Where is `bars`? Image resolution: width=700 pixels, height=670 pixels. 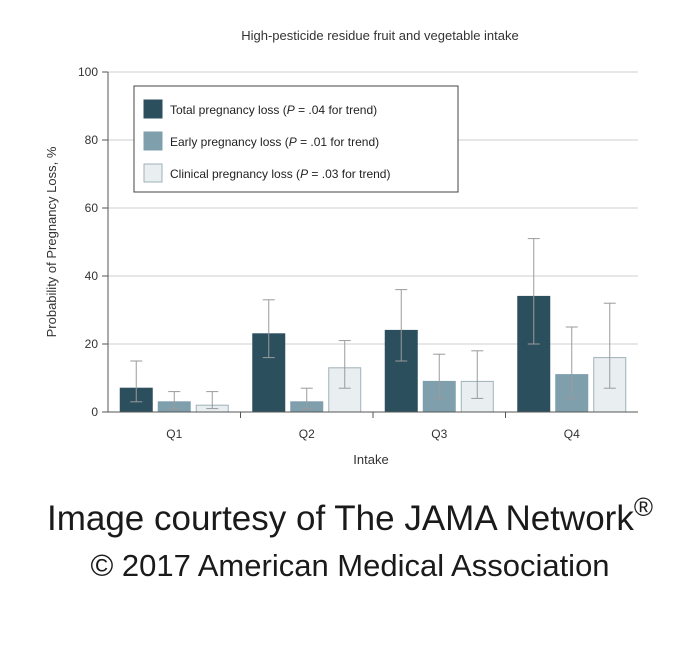
bars is located at coordinates (373, 354).